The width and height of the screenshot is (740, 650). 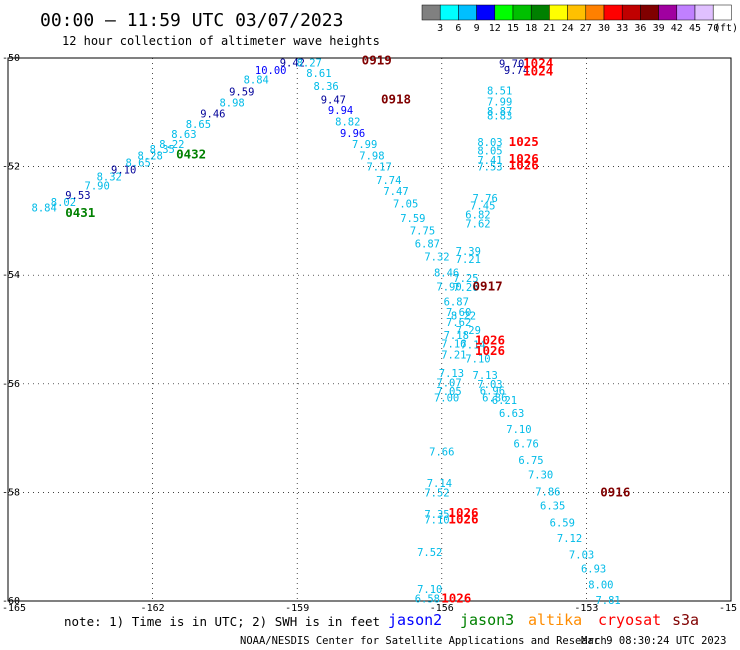 What do you see at coordinates (607, 601) in the screenshot?
I see `swh-value: 7.81` at bounding box center [607, 601].